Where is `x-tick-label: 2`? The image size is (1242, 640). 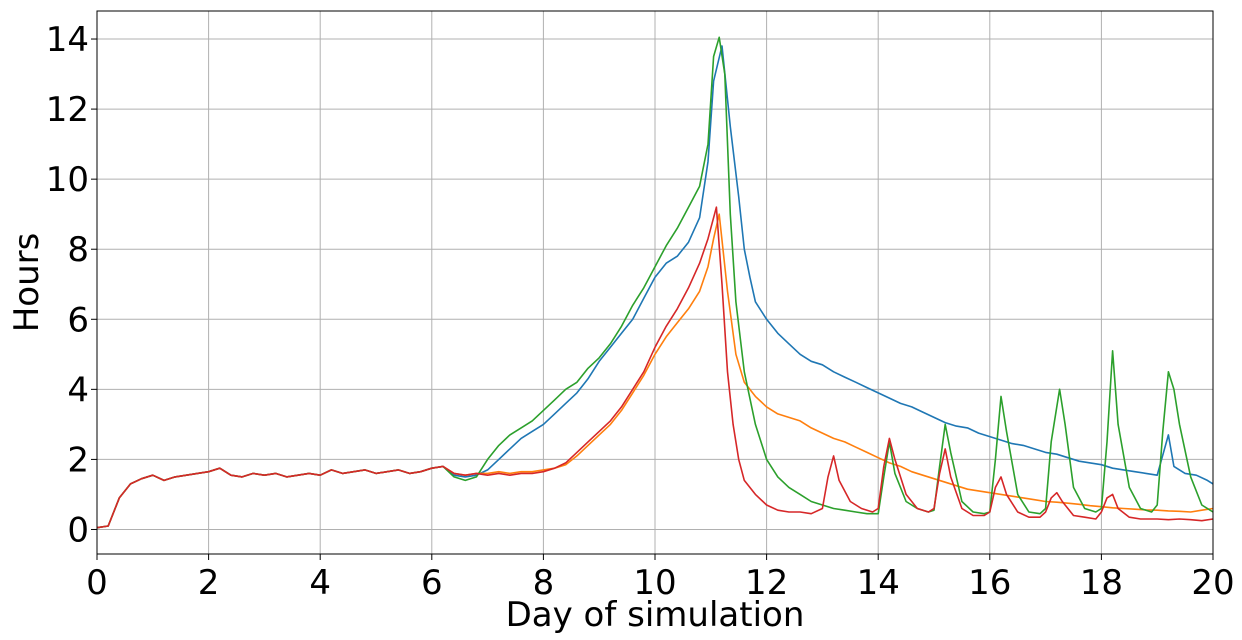 x-tick-label: 2 is located at coordinates (209, 583).